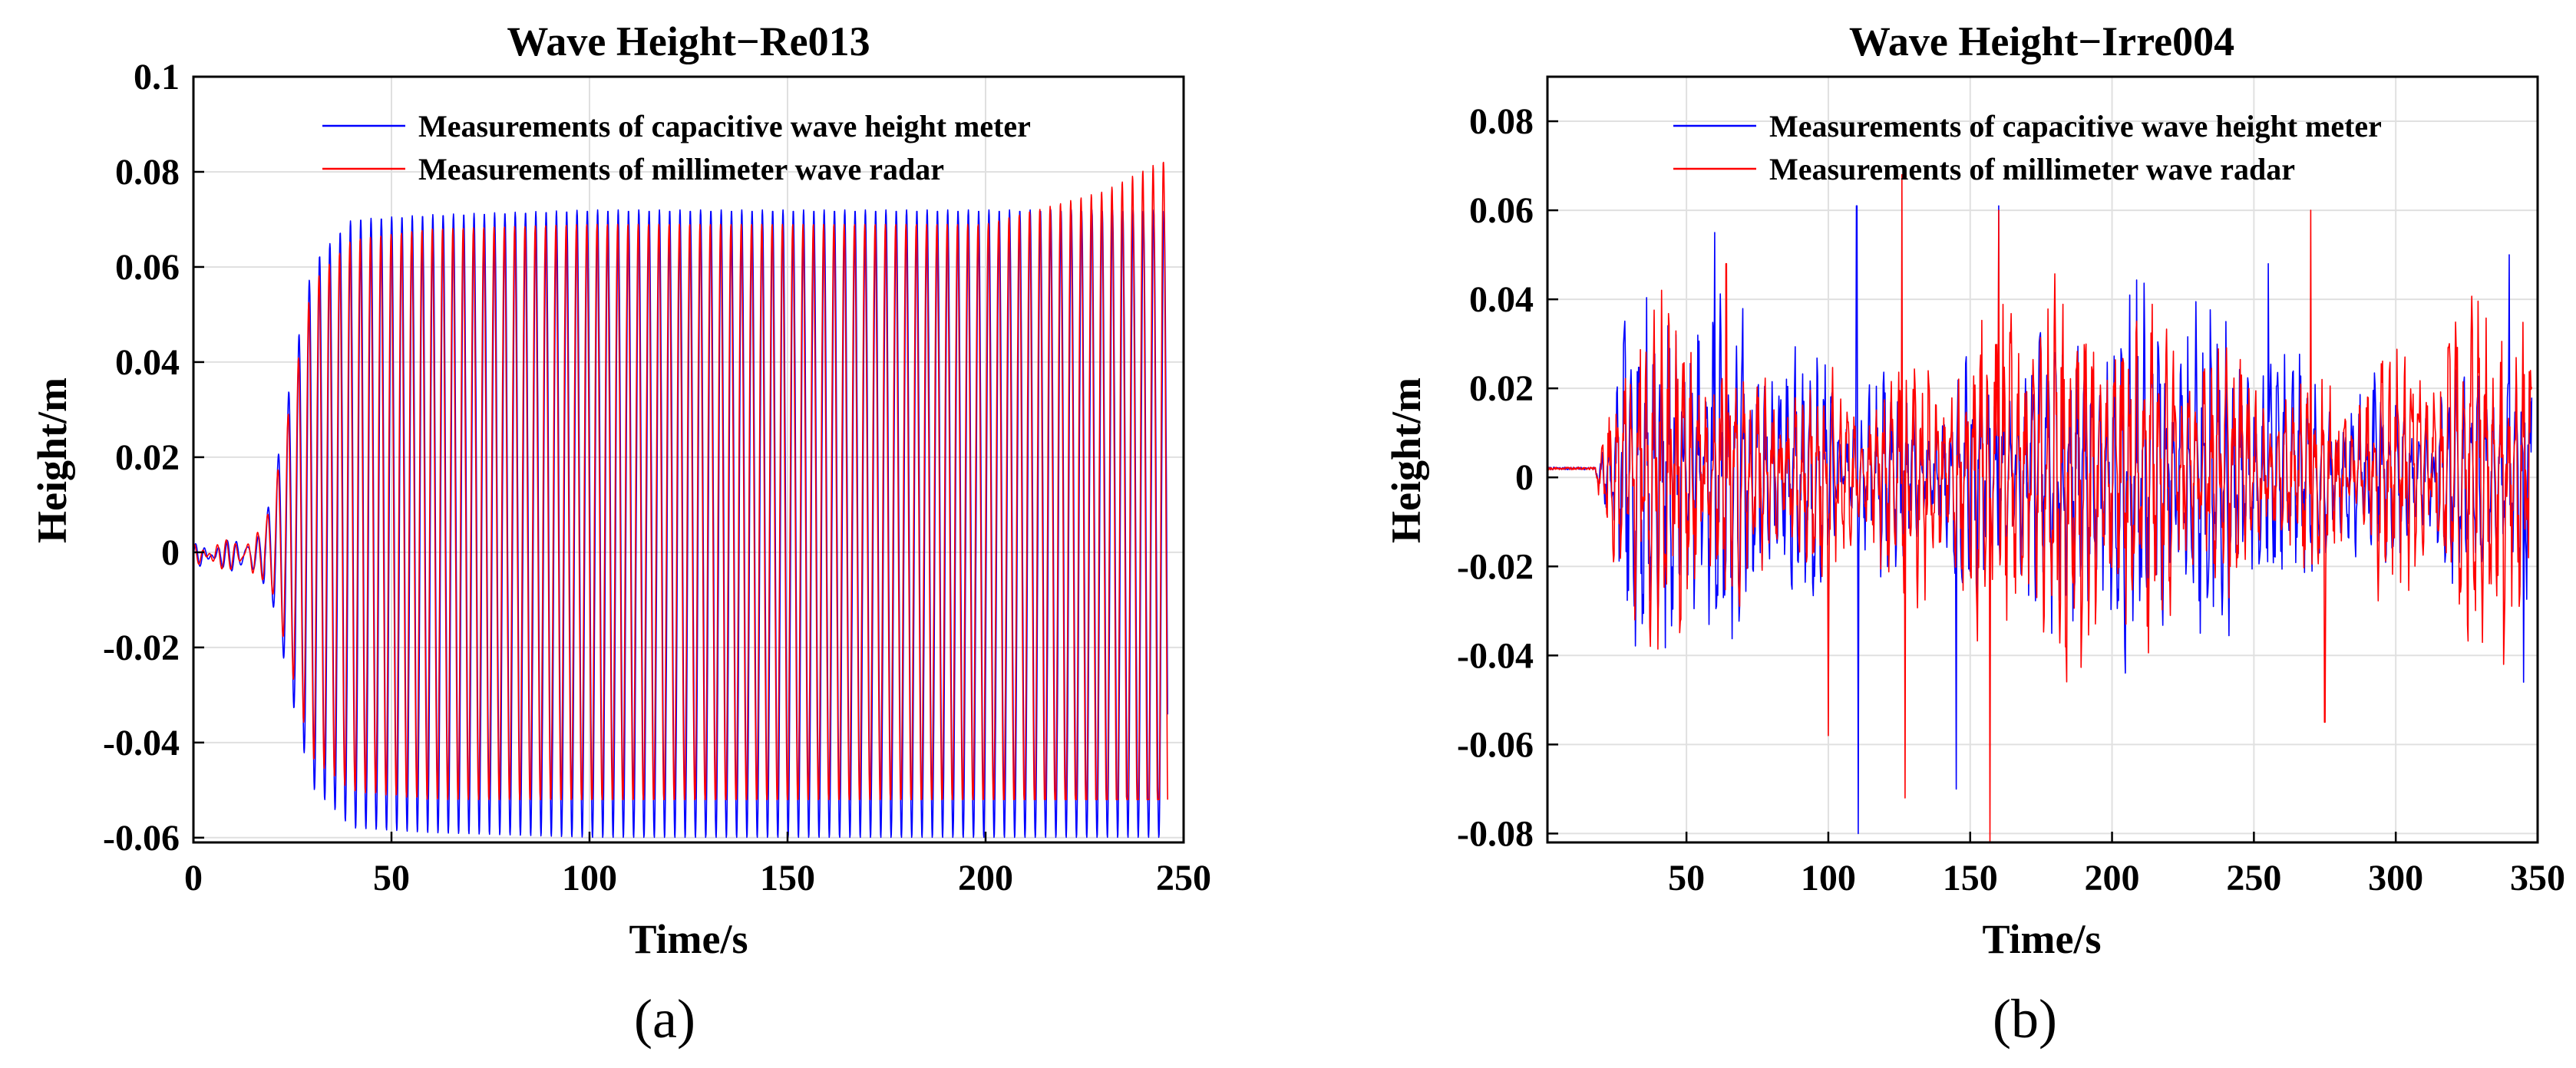 This screenshot has height=1068, width=2576. I want to click on y-tick-label: 0.1, so click(157, 77).